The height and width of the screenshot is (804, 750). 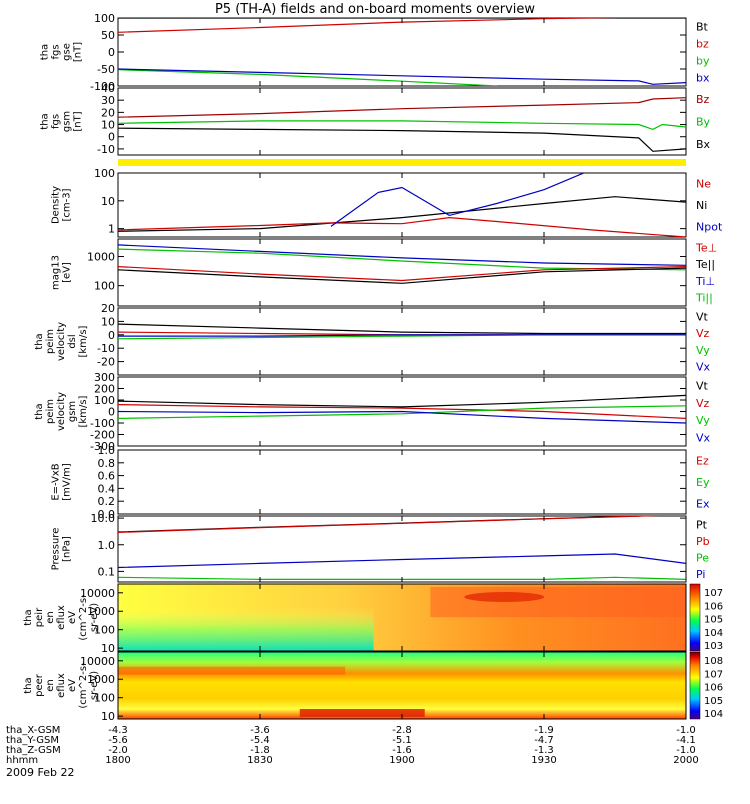 What do you see at coordinates (33, 750) in the screenshot?
I see `ephemeris-label: tha_Z-GSM` at bounding box center [33, 750].